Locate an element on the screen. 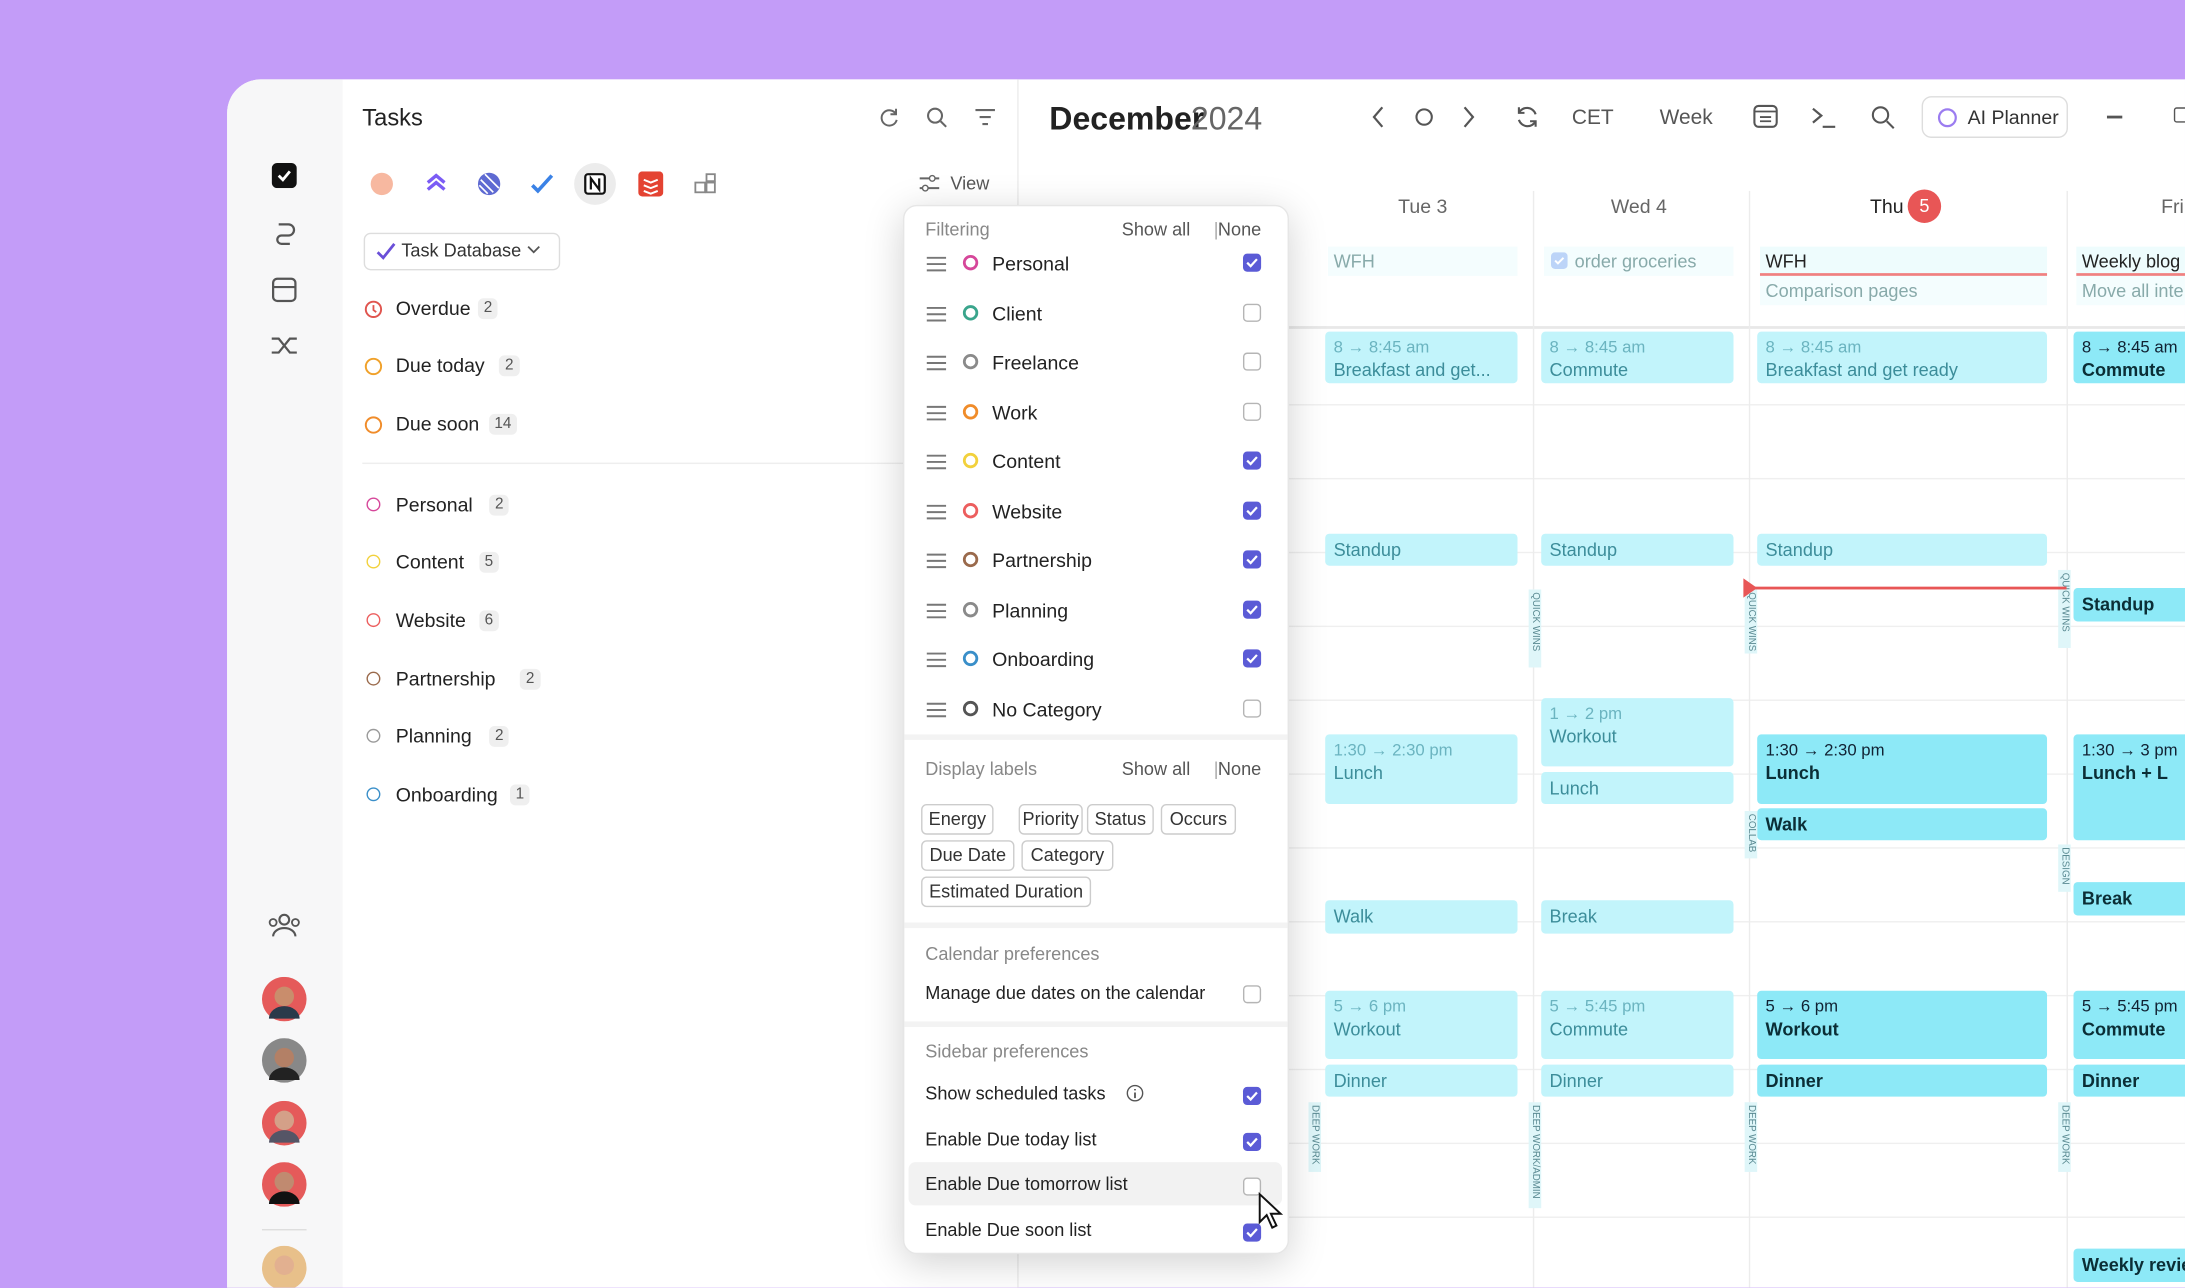 This screenshot has height=1288, width=2185. list-name: Website is located at coordinates (430, 620).